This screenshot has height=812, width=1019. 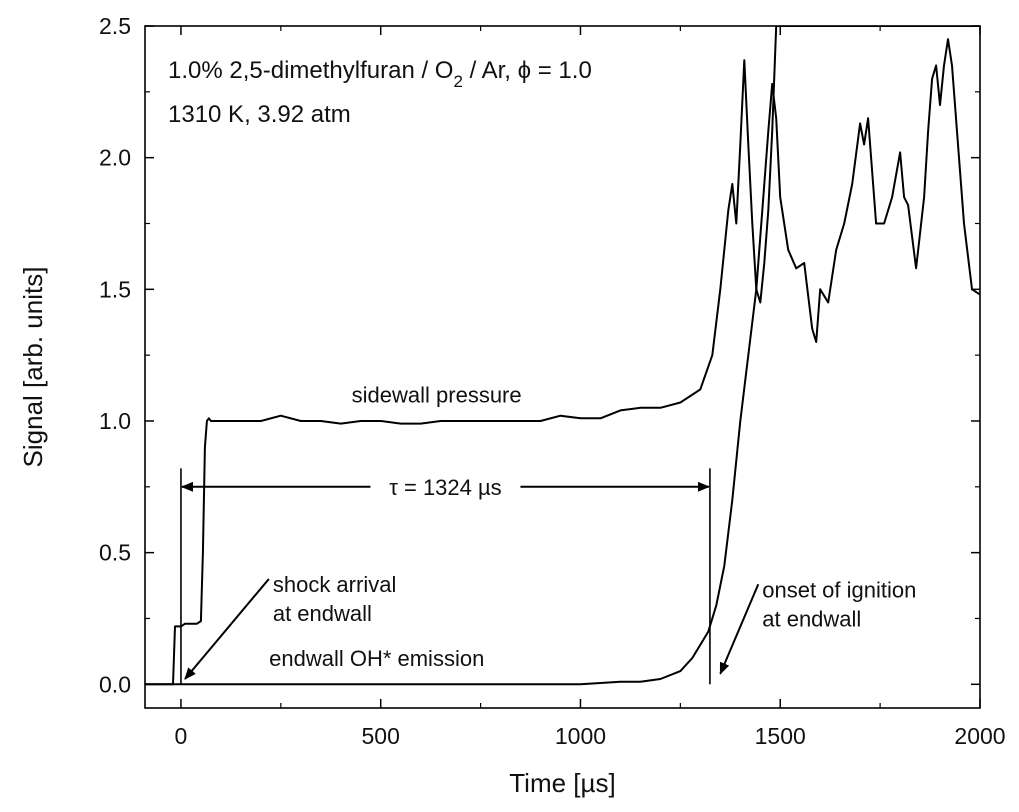 What do you see at coordinates (33, 367) in the screenshot?
I see `y-axis-title: Signal [arb. units]` at bounding box center [33, 367].